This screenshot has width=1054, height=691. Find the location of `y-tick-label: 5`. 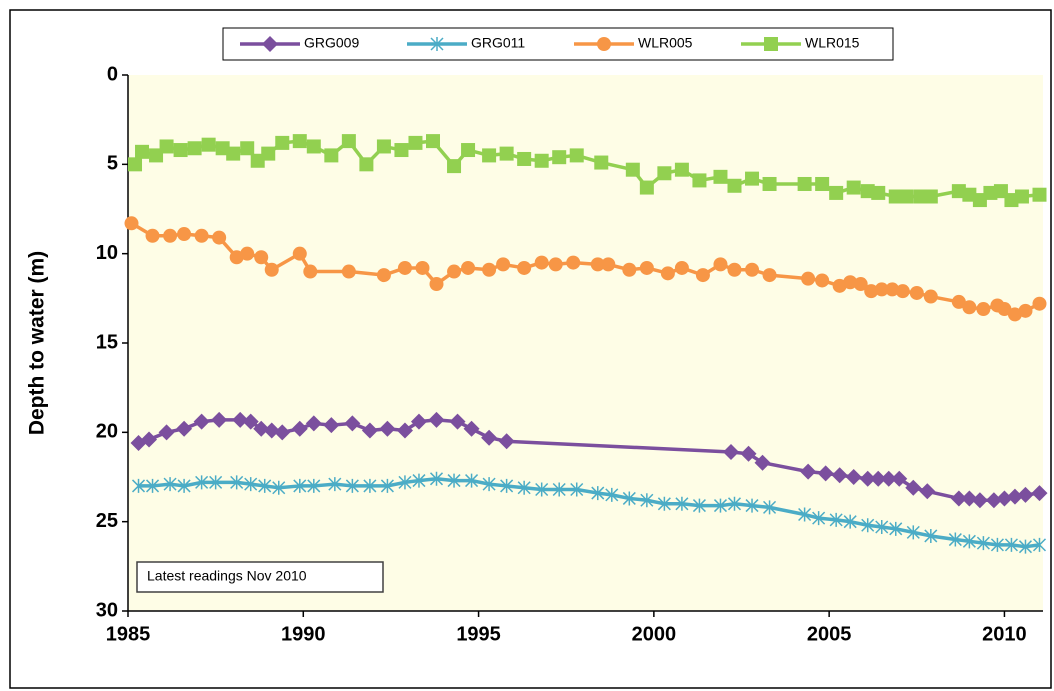

y-tick-label: 5 is located at coordinates (112, 164).